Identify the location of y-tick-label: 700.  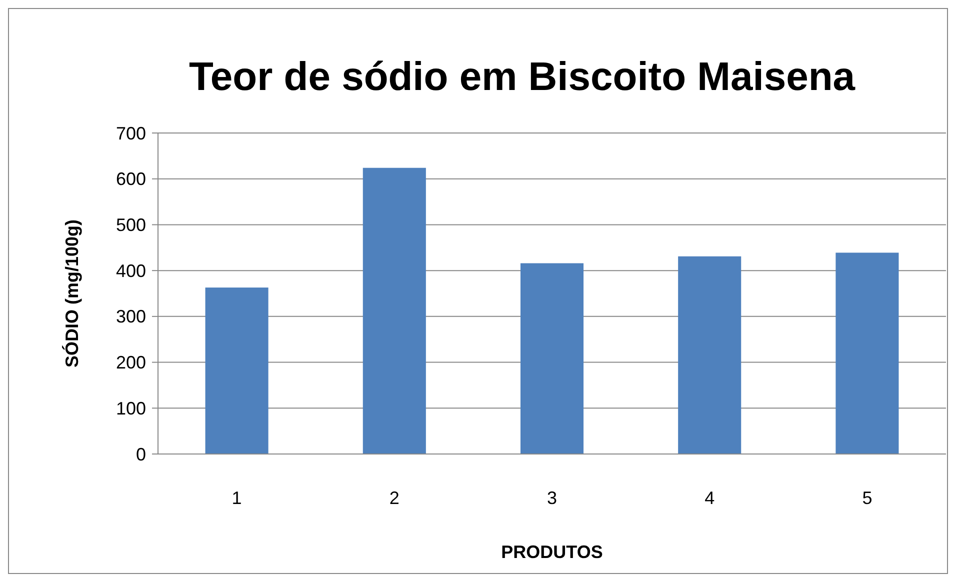
(131, 133).